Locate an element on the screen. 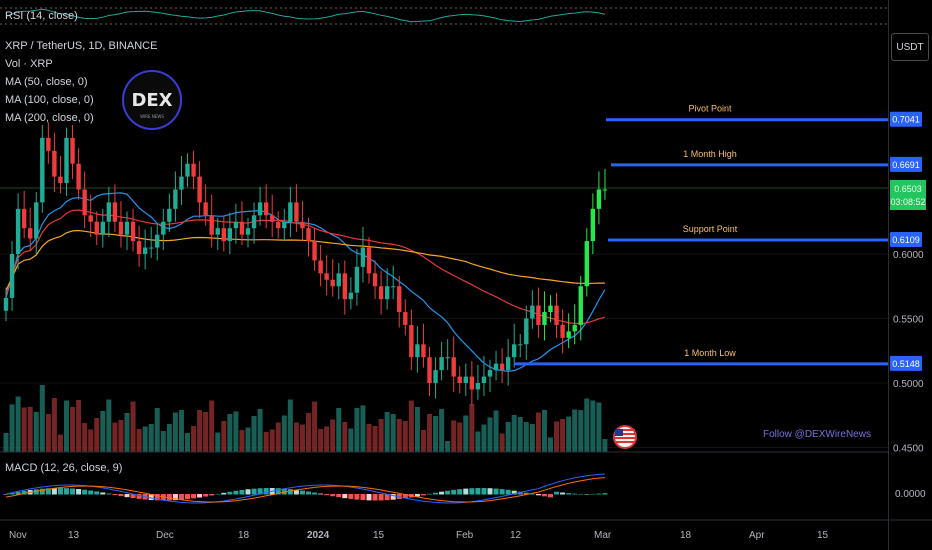  volume-legend: Vol · XRP is located at coordinates (29, 64).